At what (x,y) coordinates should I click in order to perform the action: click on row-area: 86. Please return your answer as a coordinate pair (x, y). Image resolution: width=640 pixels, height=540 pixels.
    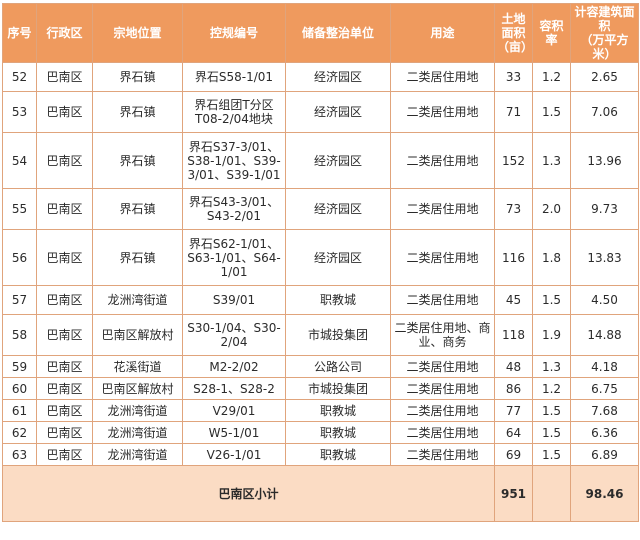
    Looking at the image, I should click on (513, 388).